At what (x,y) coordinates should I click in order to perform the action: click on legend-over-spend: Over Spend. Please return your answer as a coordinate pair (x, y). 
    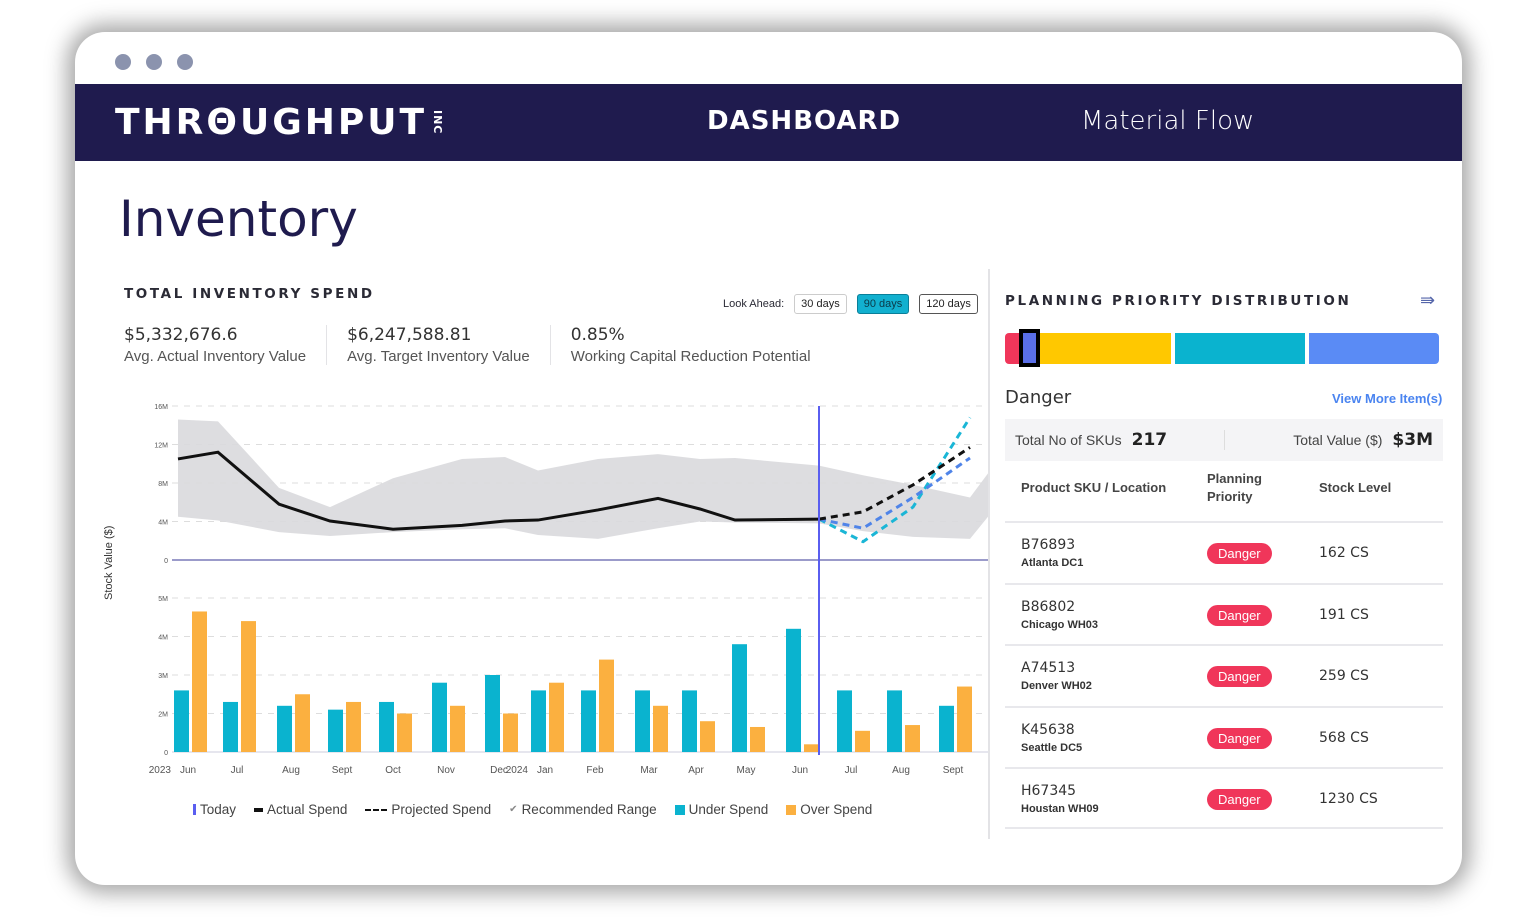
    Looking at the image, I should click on (829, 809).